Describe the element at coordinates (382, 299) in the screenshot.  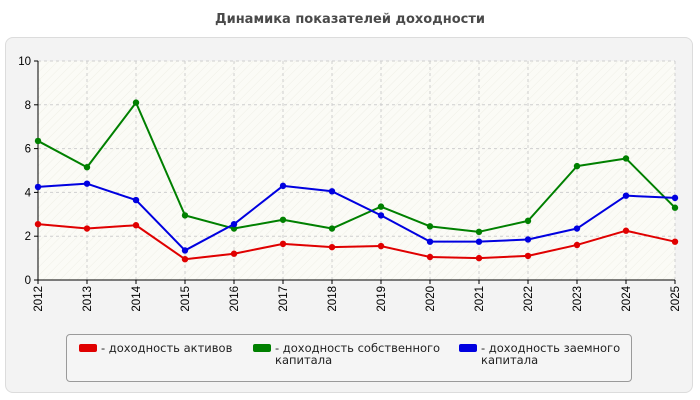
I see `x-tick-label: 2019` at that location.